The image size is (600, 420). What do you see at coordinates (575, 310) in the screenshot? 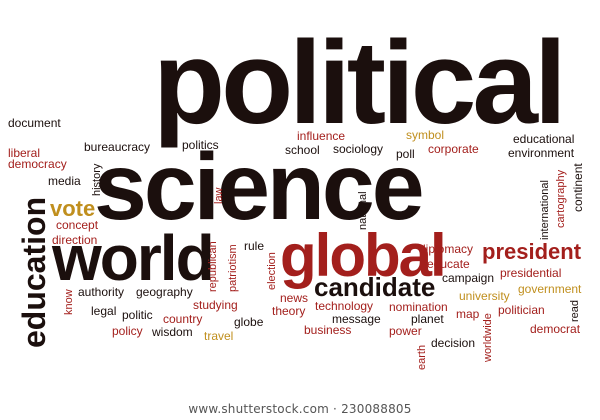
I see `word-read: read` at bounding box center [575, 310].